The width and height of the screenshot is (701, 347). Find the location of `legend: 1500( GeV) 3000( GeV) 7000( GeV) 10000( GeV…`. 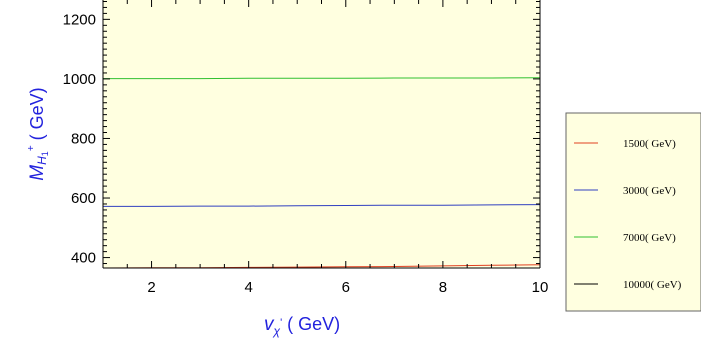

legend: 1500( GeV) 3000( GeV) 7000( GeV) 10000( GeV… is located at coordinates (628, 214).